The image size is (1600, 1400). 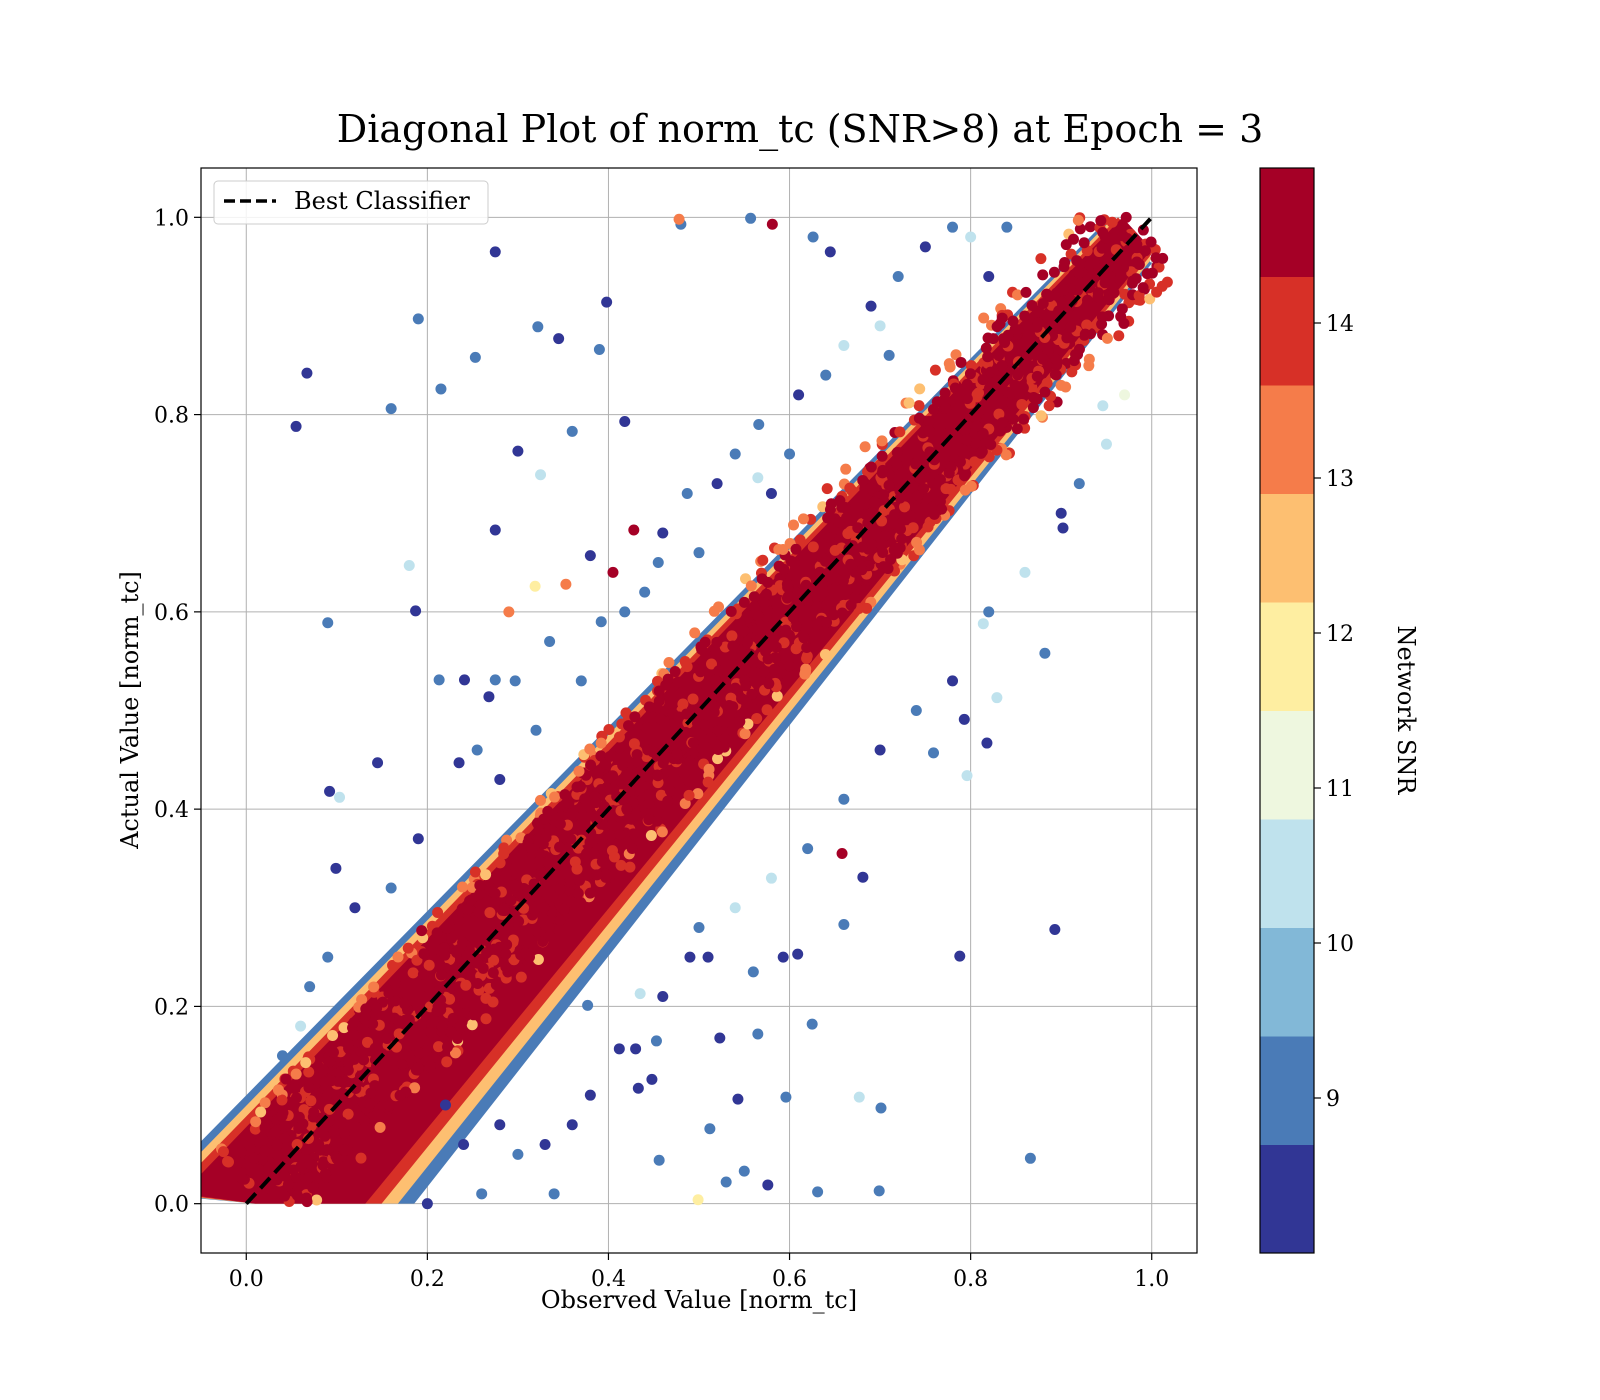 I want to click on legend: Best Classifier, so click(x=351, y=202).